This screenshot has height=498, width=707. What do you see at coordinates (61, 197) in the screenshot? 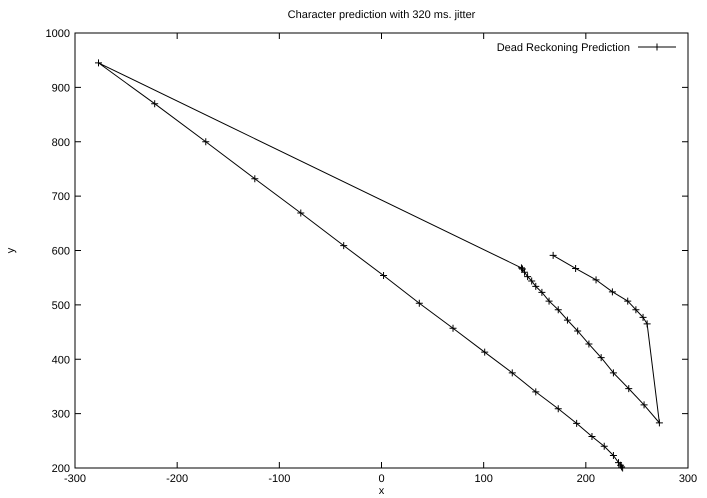
I see `y-tick-label: 700` at bounding box center [61, 197].